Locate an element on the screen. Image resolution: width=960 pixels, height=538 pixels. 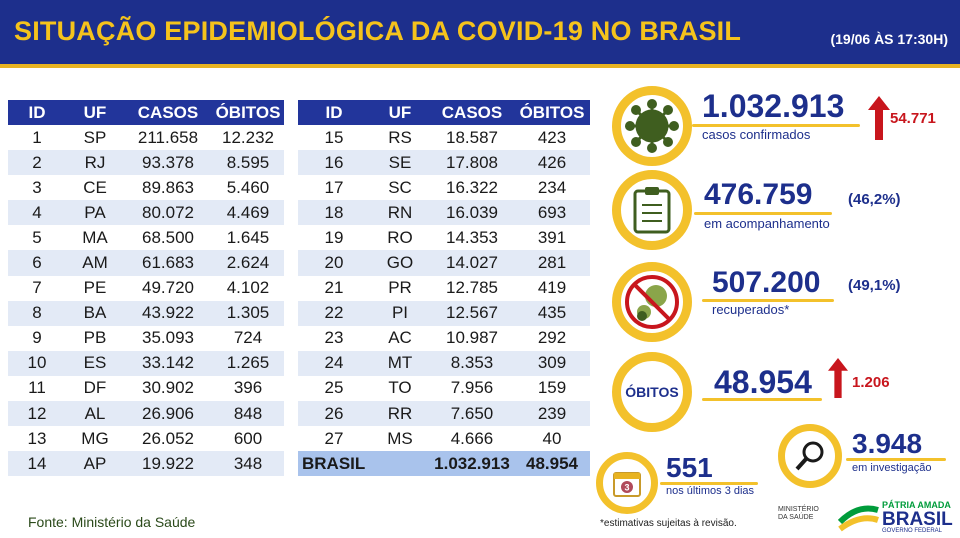
deaths-value: 48.954 is located at coordinates (763, 382).